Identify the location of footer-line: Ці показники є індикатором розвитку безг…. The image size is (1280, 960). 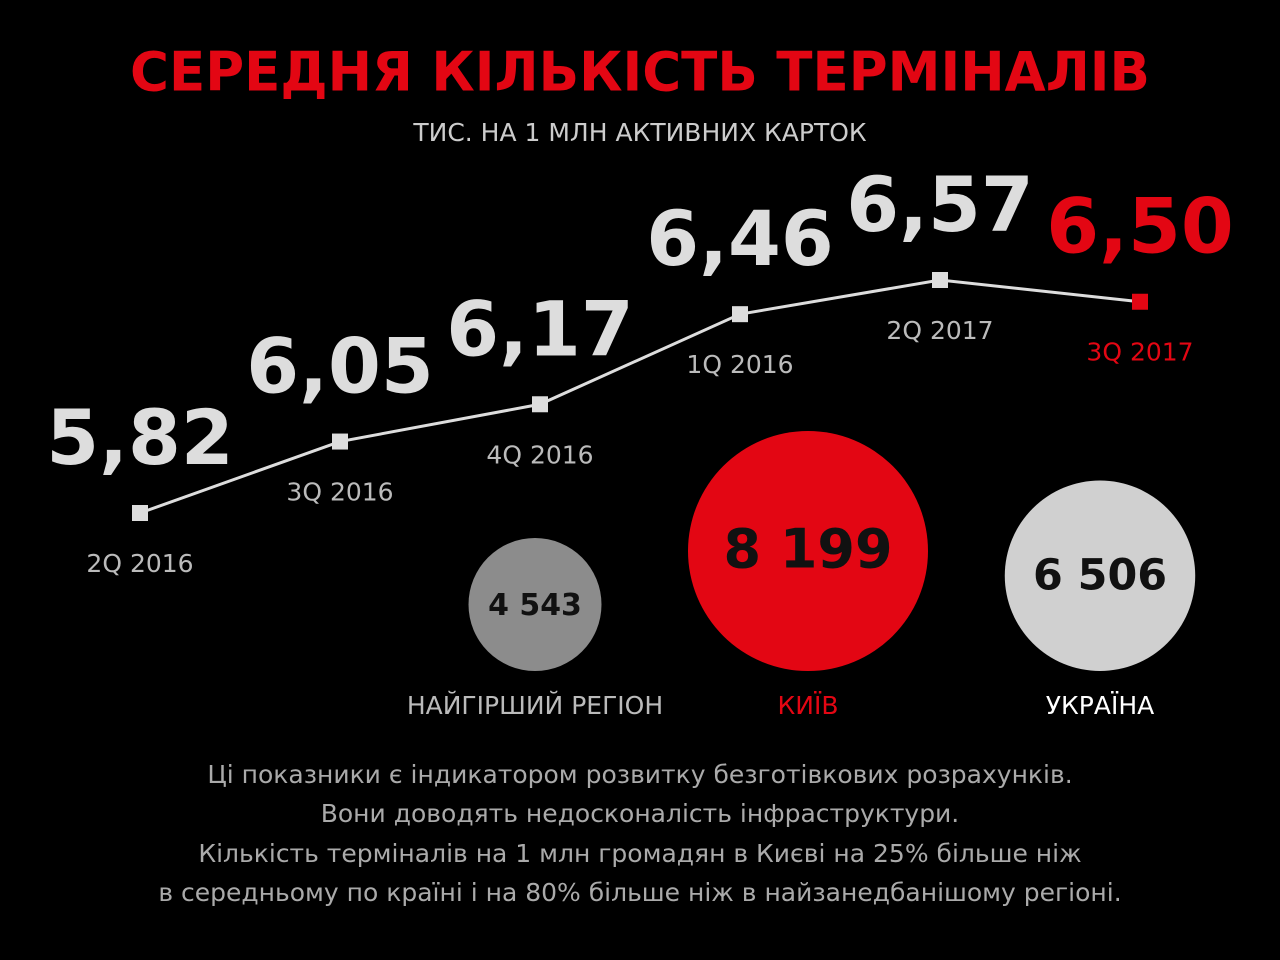
(639, 774).